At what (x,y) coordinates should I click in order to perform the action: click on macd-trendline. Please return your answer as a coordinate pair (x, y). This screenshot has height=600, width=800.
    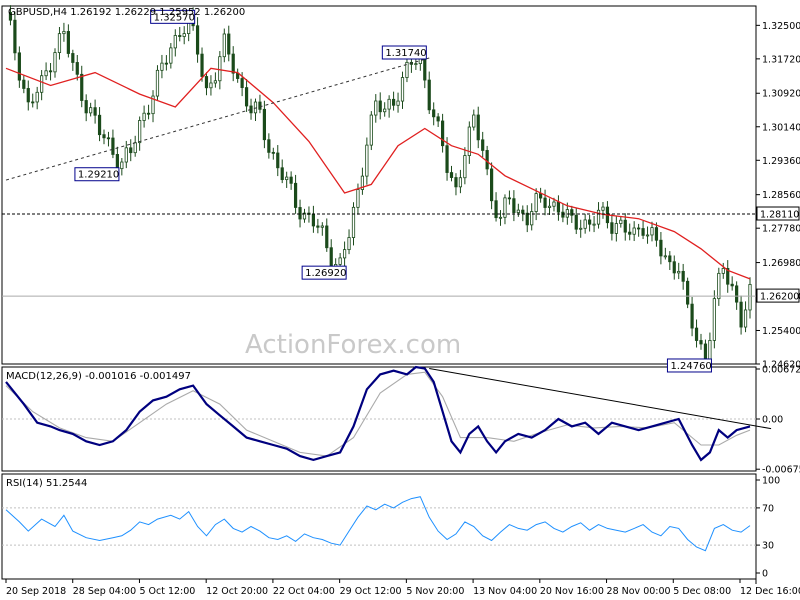
    Looking at the image, I should click on (600, 398).